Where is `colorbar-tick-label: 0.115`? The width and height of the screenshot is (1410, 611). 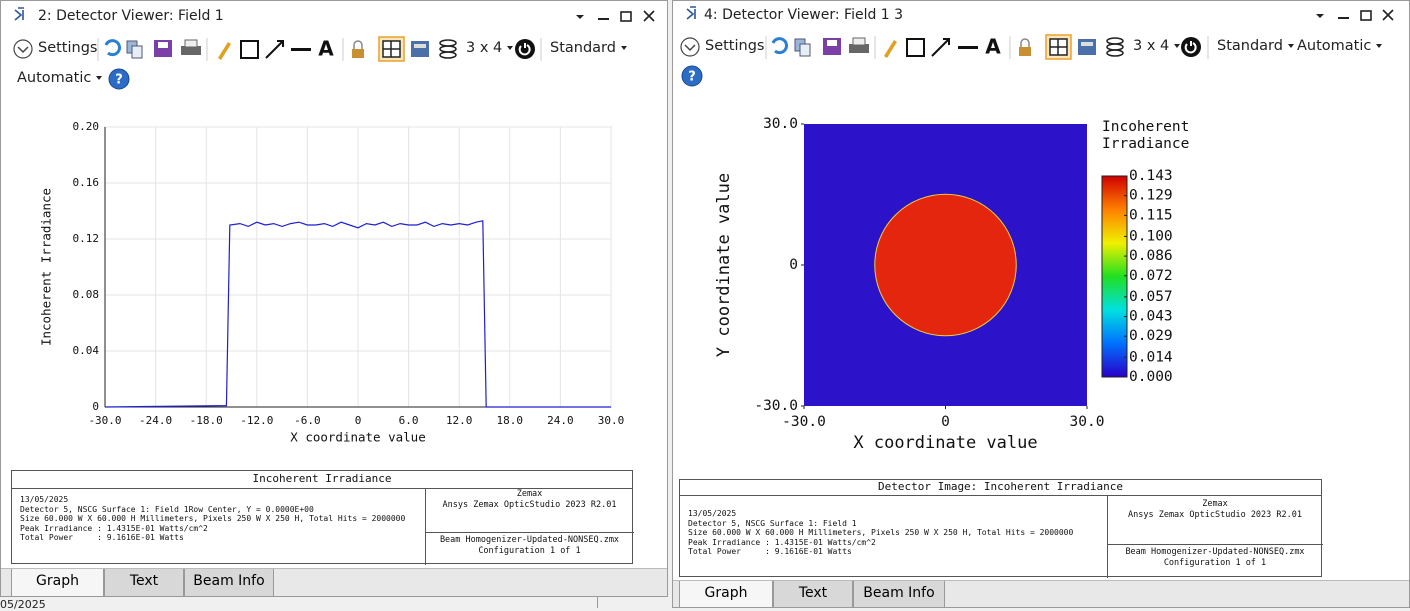
colorbar-tick-label: 0.115 is located at coordinates (1151, 215).